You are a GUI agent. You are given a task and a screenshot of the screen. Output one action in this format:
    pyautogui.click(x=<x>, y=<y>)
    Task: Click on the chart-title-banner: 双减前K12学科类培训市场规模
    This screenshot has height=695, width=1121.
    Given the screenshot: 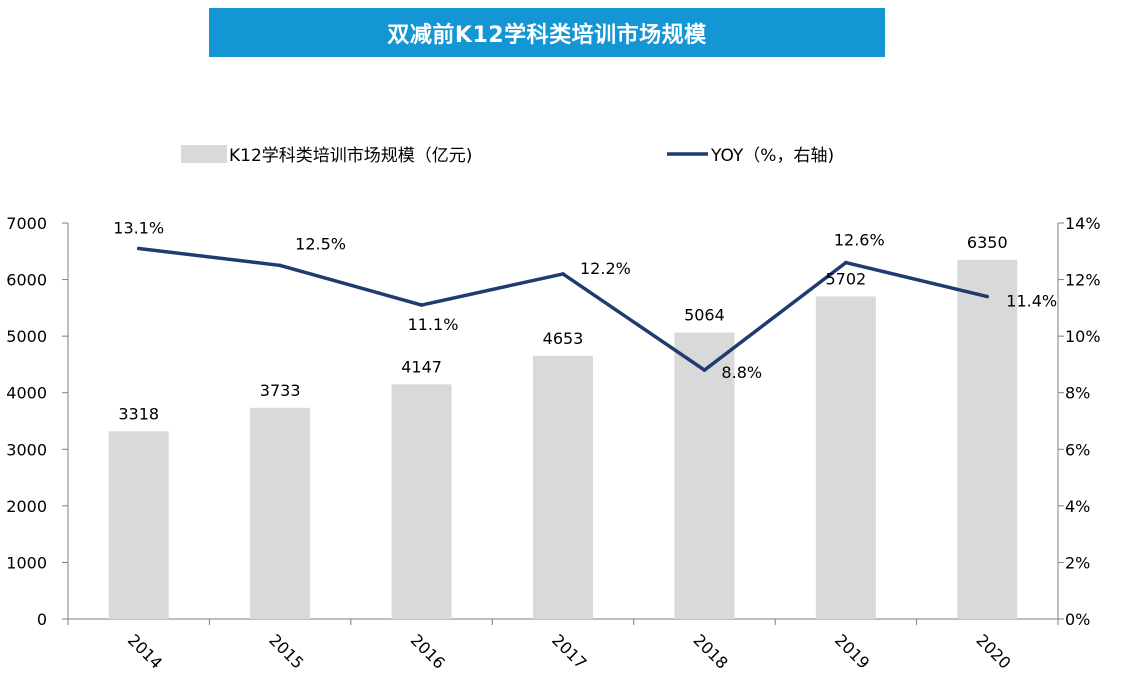 What is the action you would take?
    pyautogui.click(x=547, y=32)
    